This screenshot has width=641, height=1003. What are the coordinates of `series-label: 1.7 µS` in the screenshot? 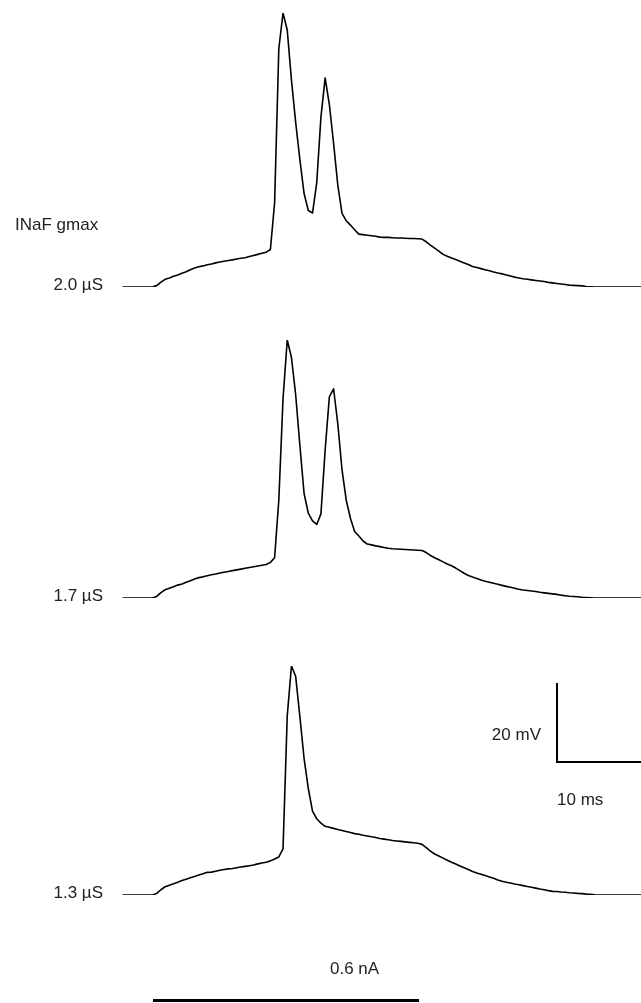 It's located at (78, 596).